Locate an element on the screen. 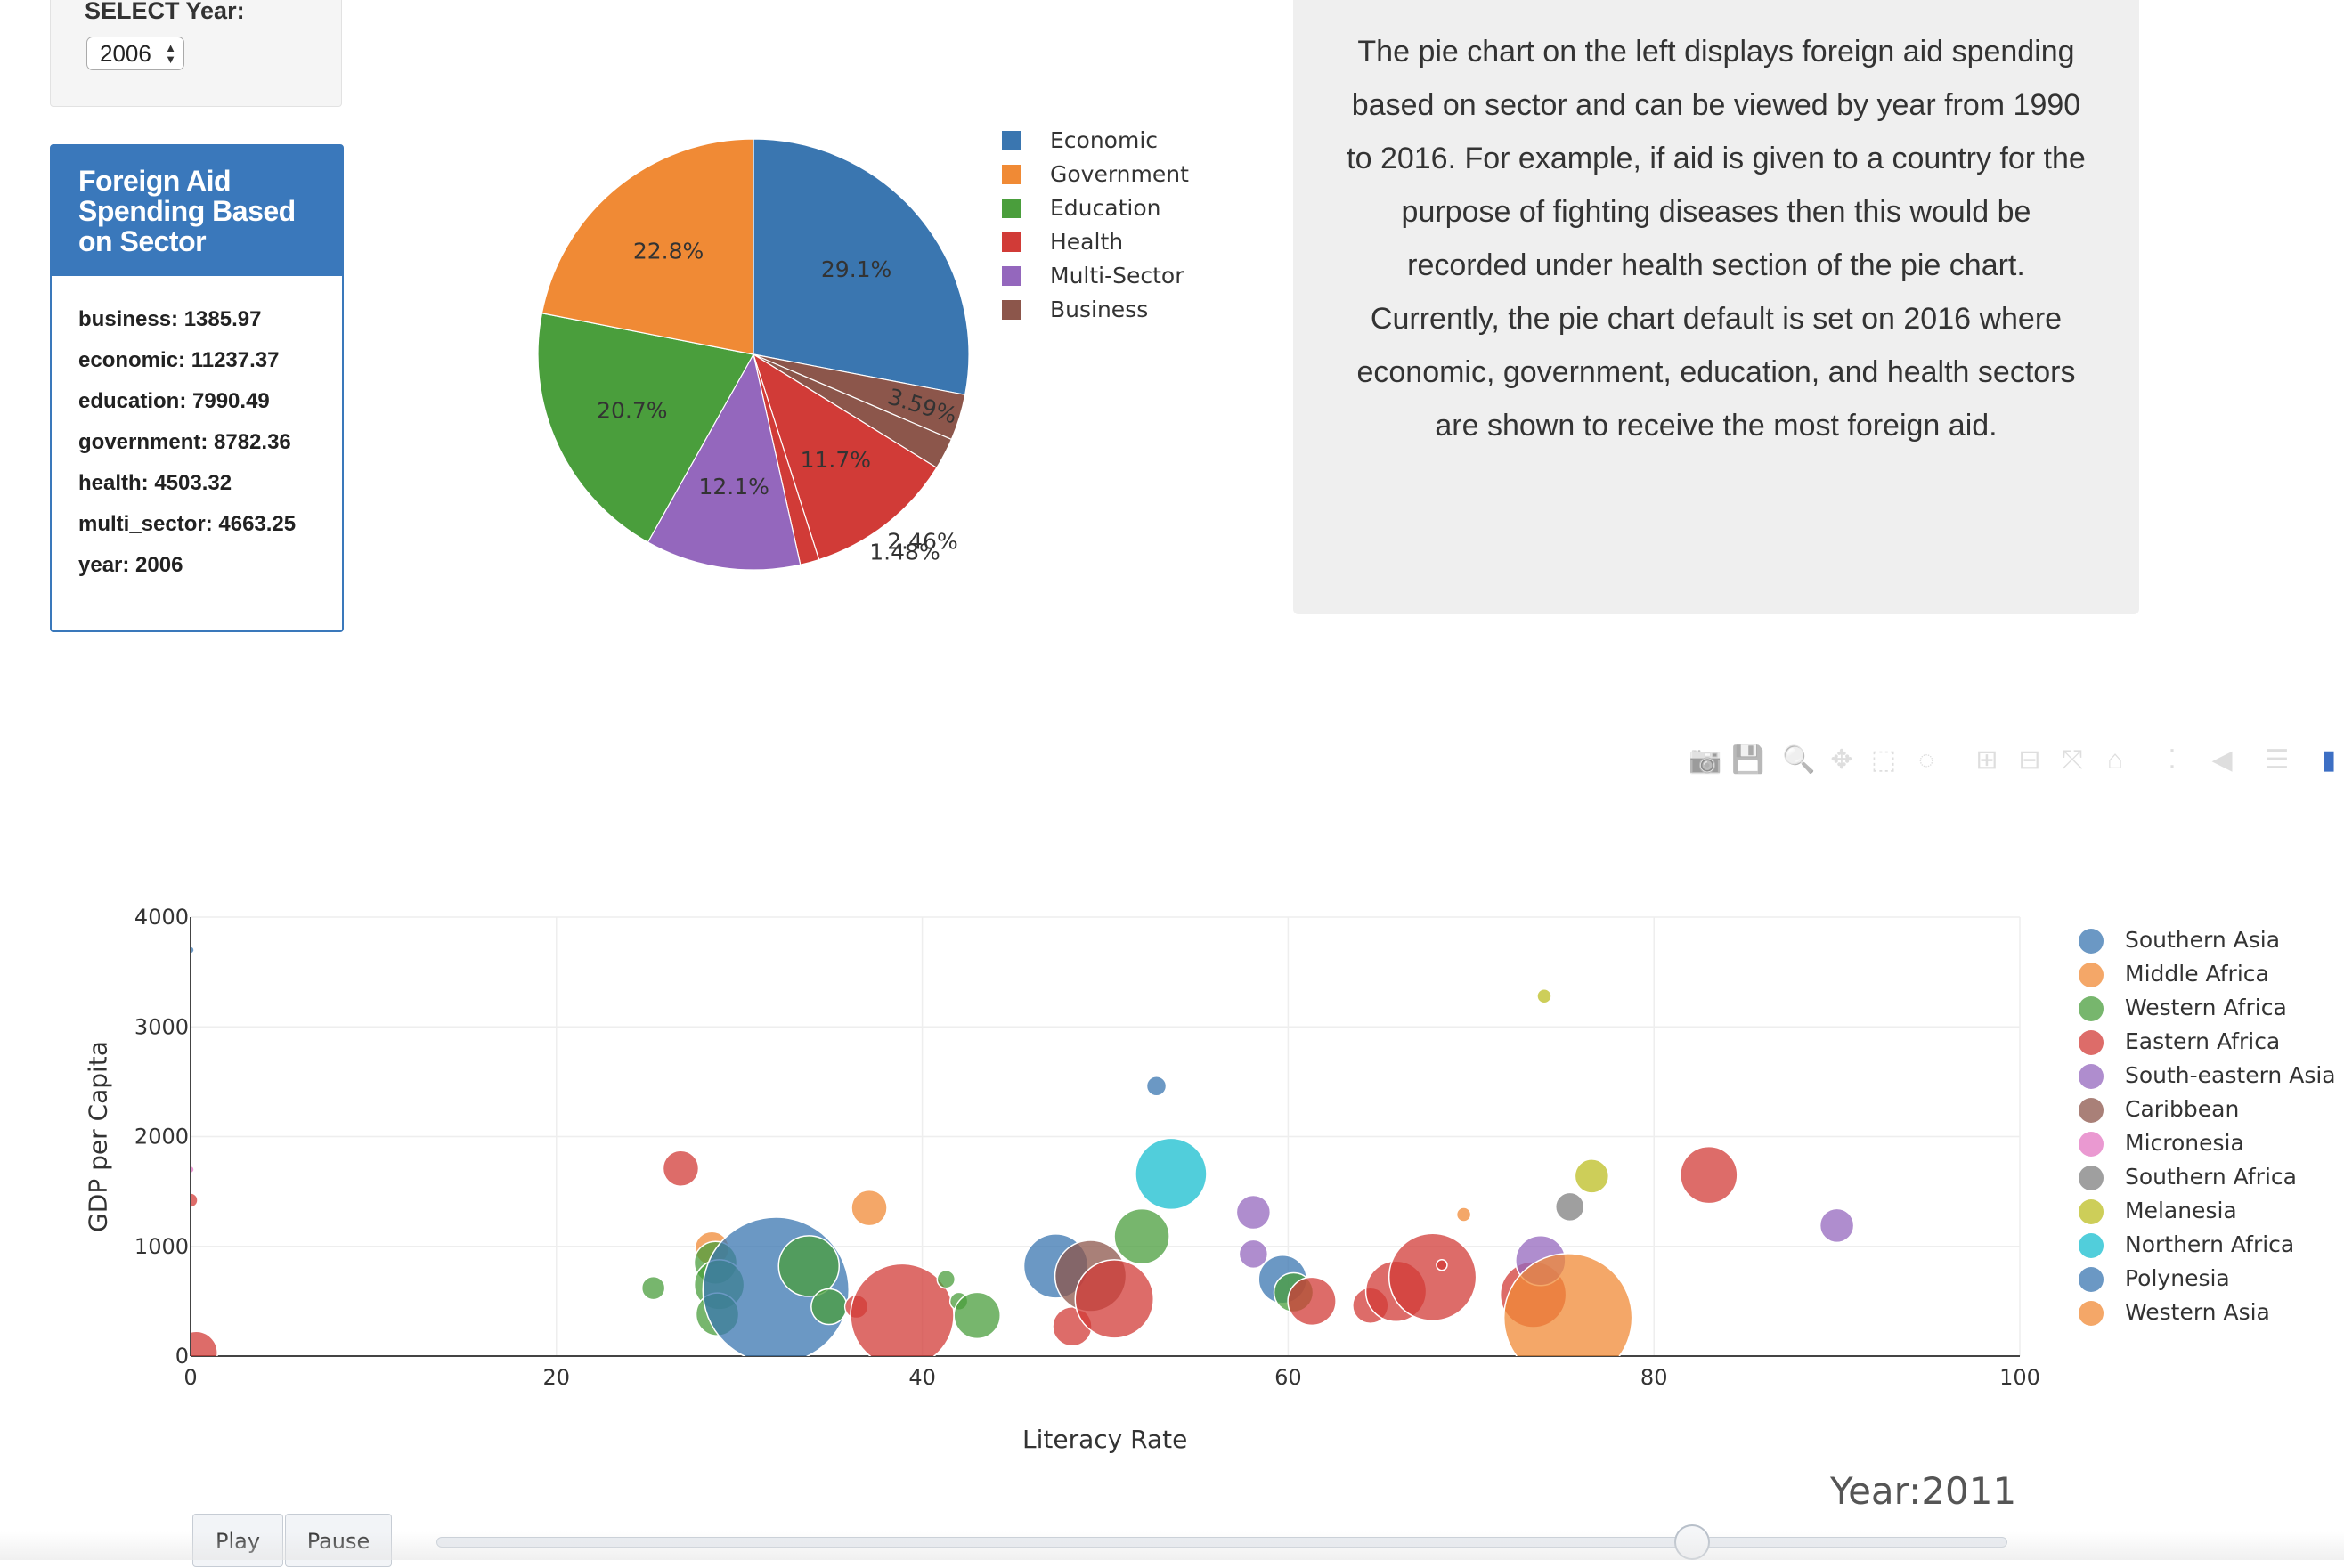 Image resolution: width=2344 pixels, height=1568 pixels. info-row-economic: economic: 11237.37 is located at coordinates (179, 360).